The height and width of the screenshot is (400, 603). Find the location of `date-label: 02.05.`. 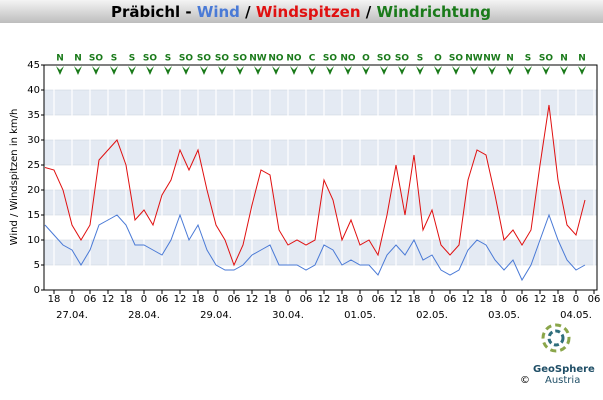

date-label: 02.05. is located at coordinates (432, 315).